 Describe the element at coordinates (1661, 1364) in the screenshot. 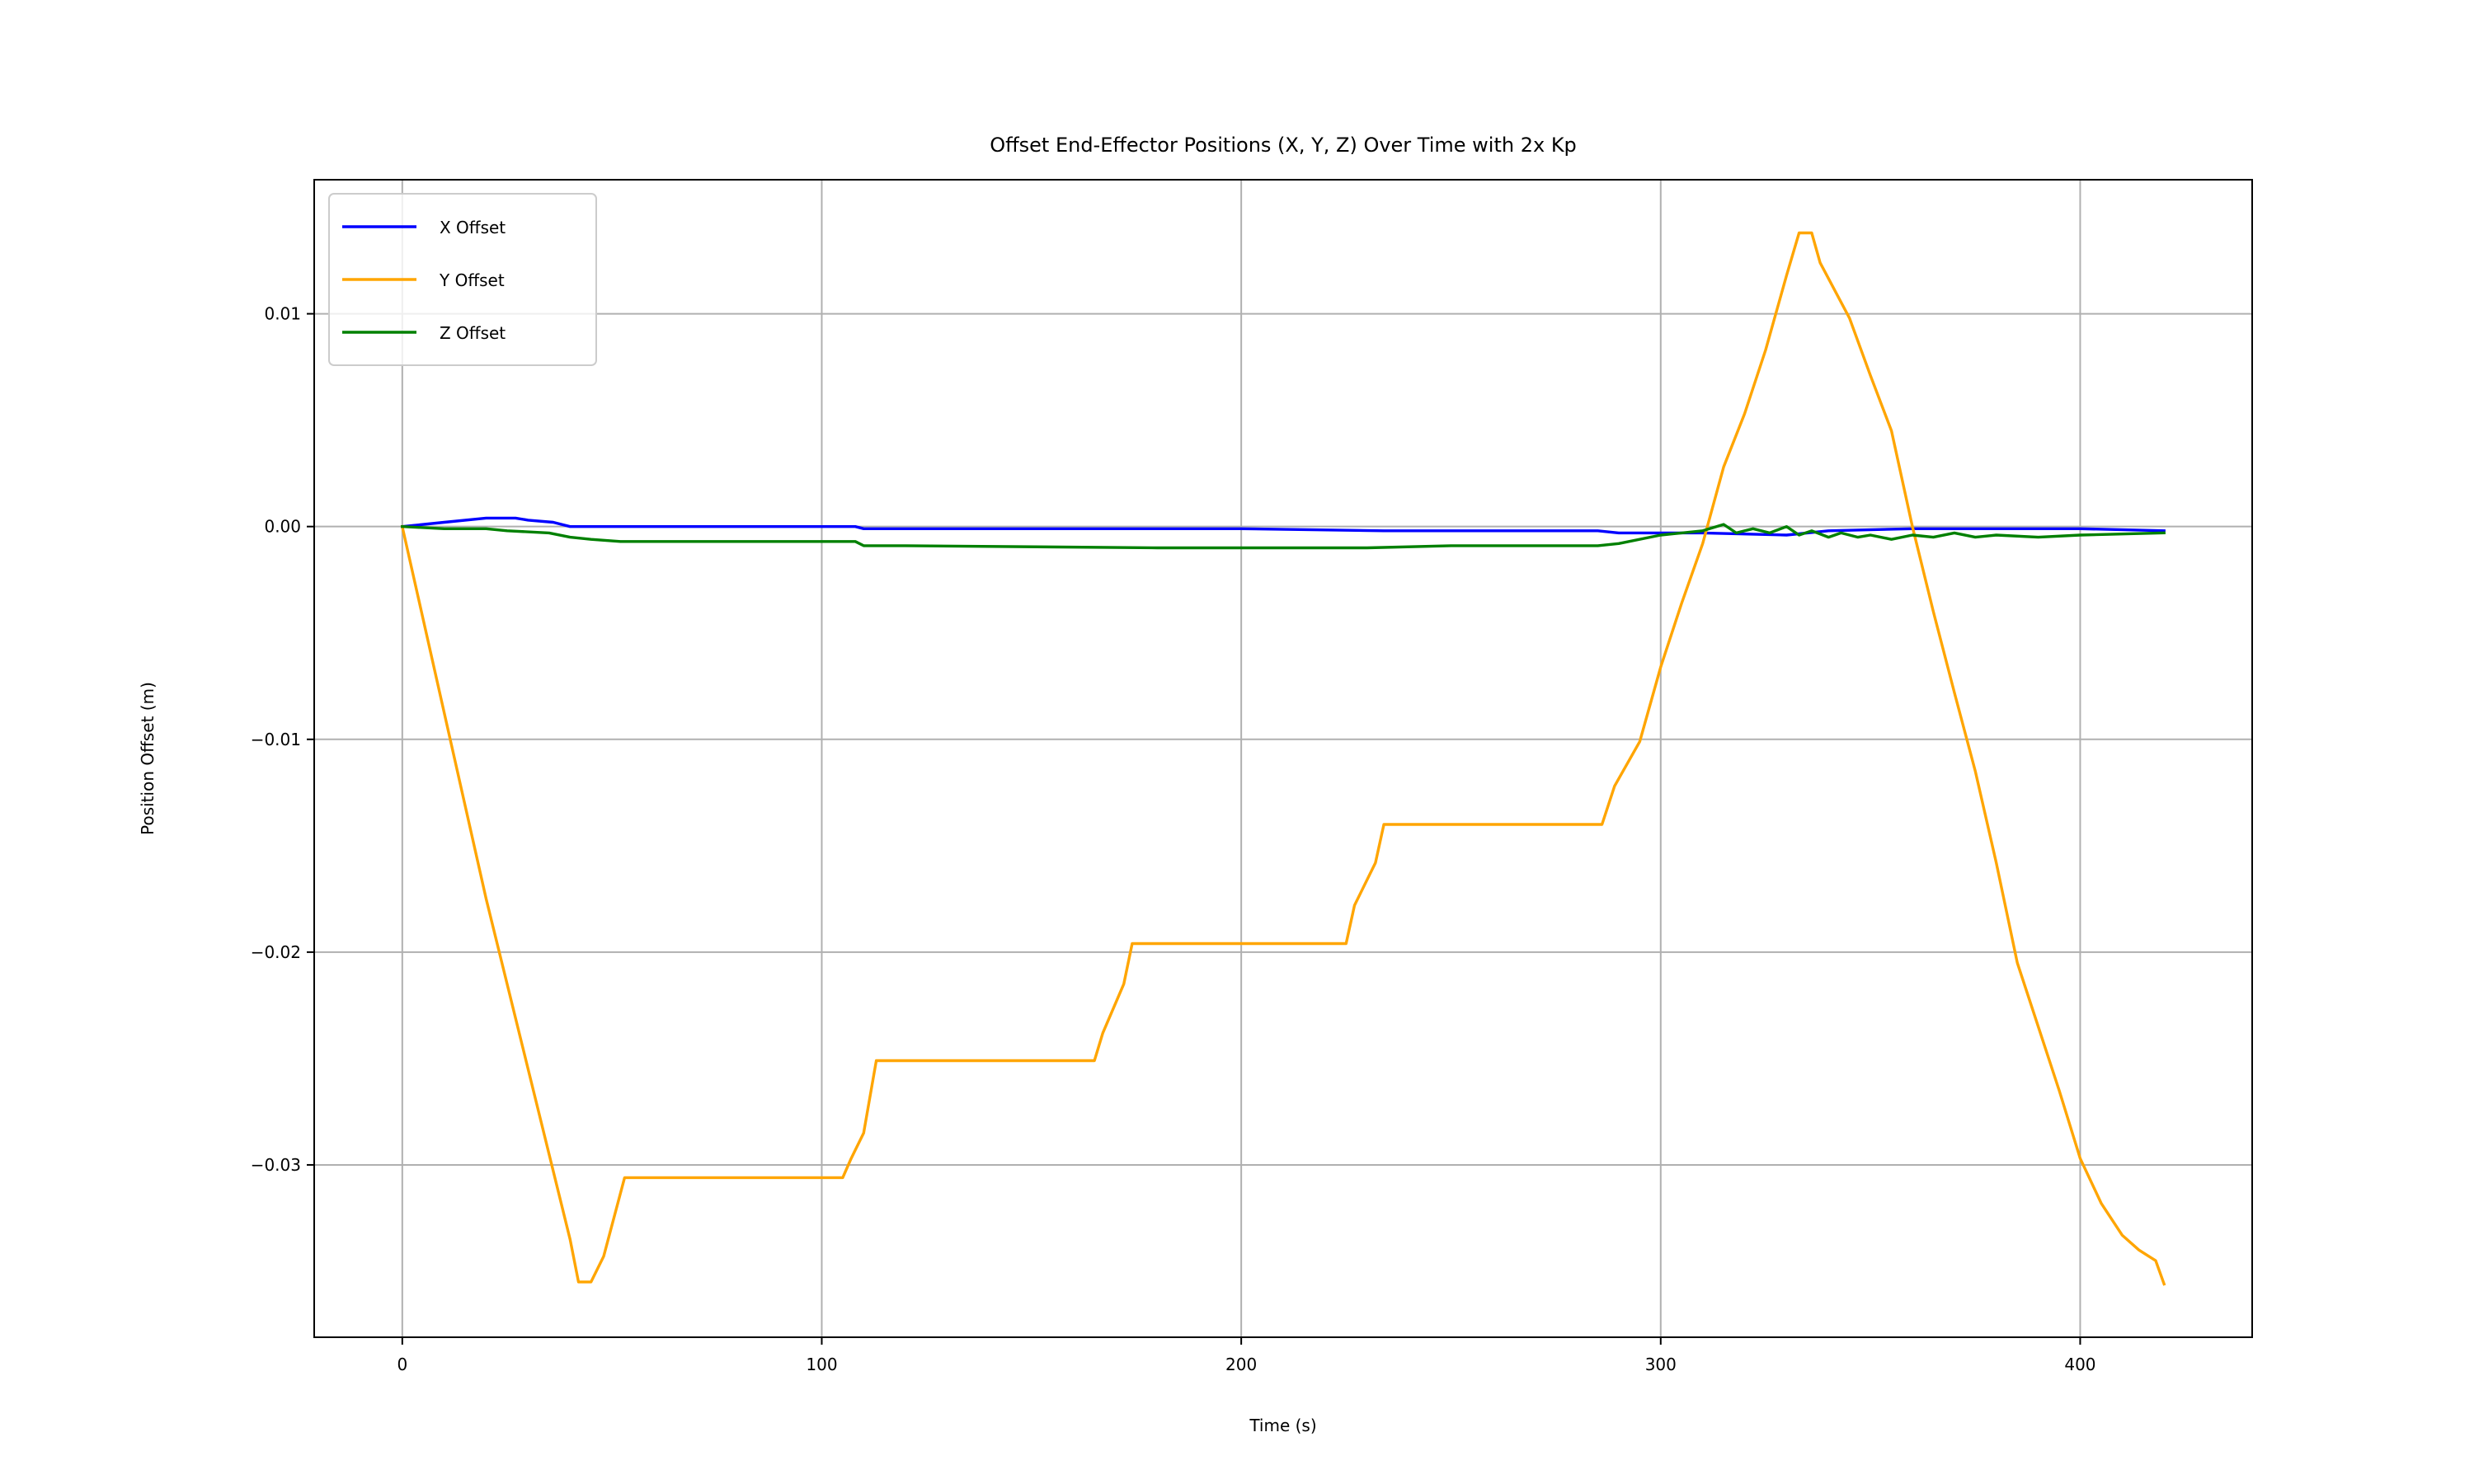

I see `x-tick-label: 300` at that location.